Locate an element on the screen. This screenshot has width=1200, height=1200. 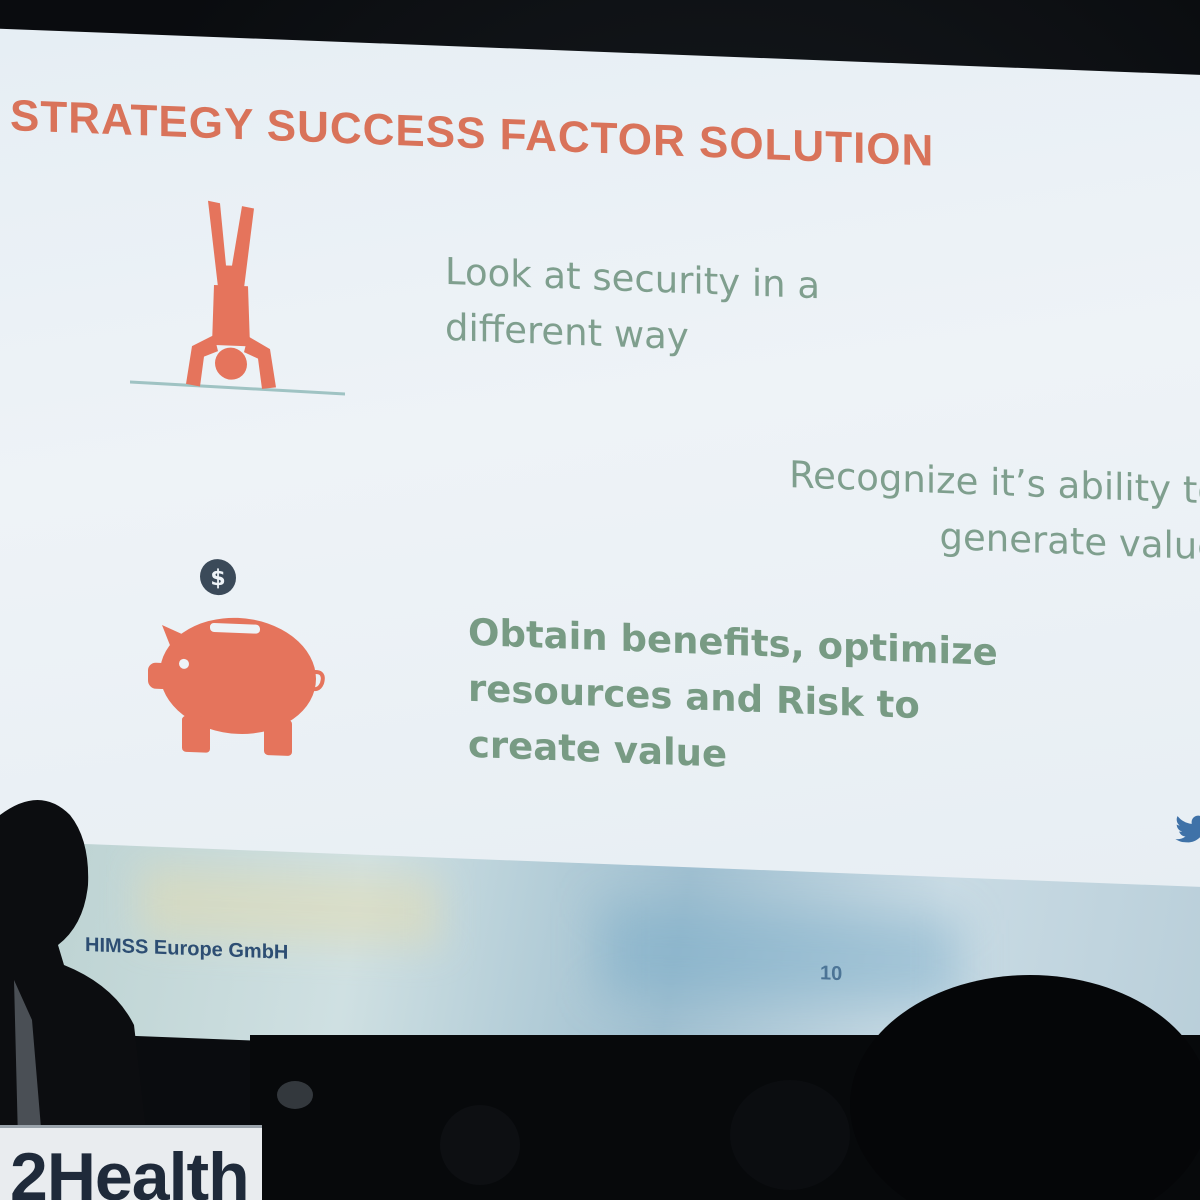
speaker-silhouette is located at coordinates (77, 1000).